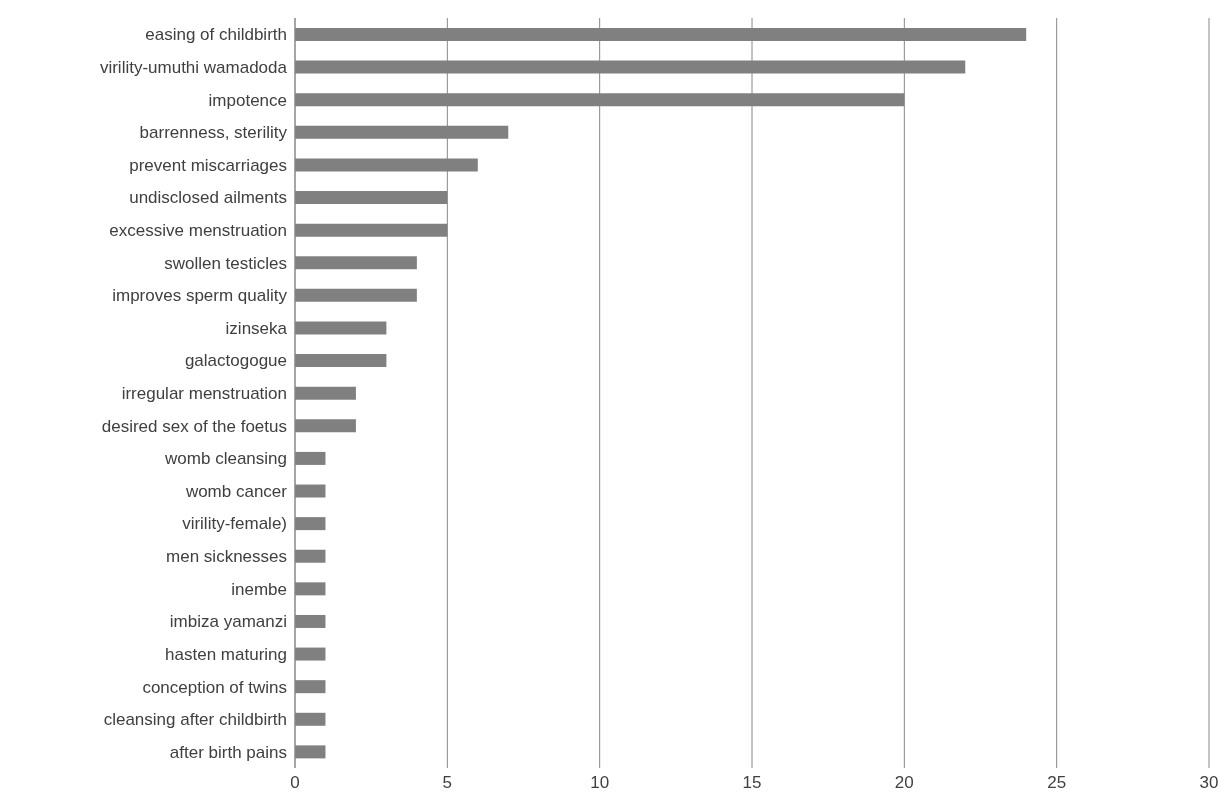  I want to click on y-tick-label: after birth pains, so click(228, 752).